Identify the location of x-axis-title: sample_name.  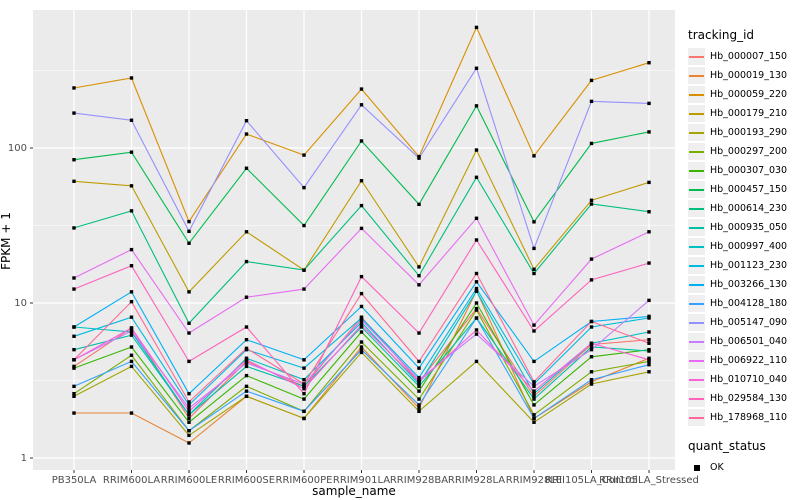
(354, 491).